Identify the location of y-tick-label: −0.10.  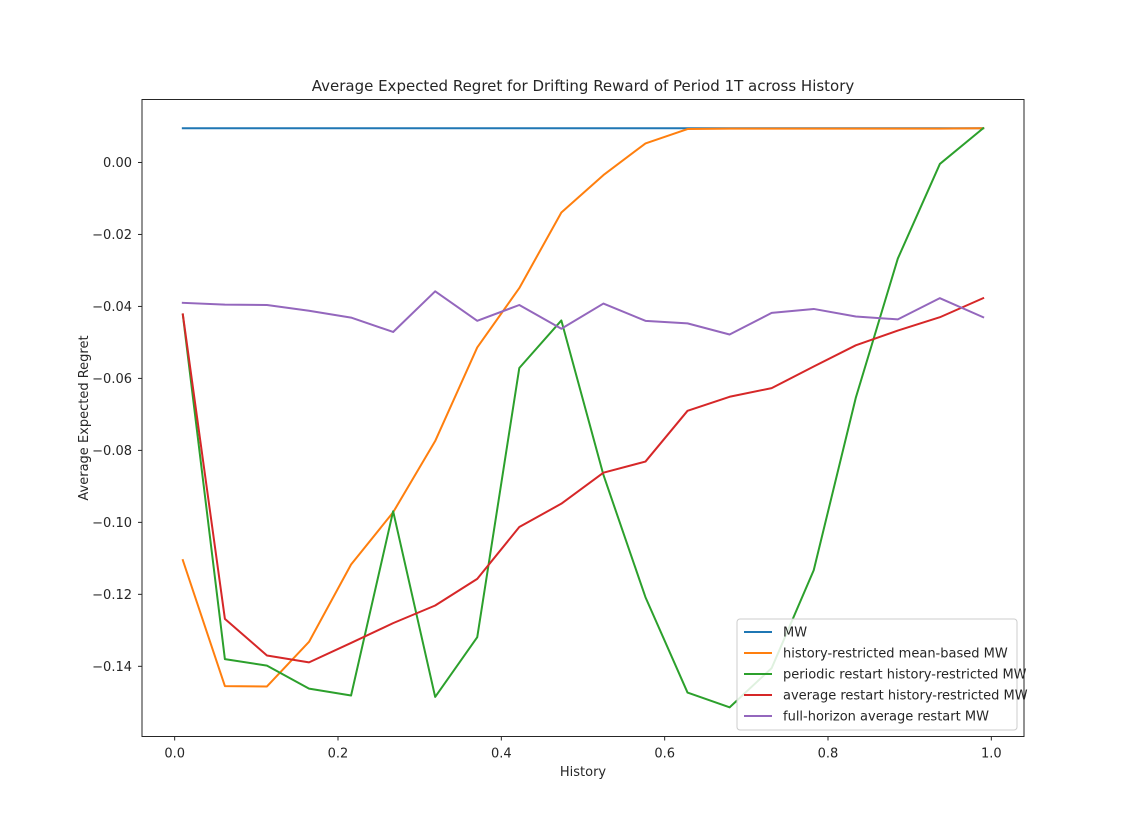
(112, 523).